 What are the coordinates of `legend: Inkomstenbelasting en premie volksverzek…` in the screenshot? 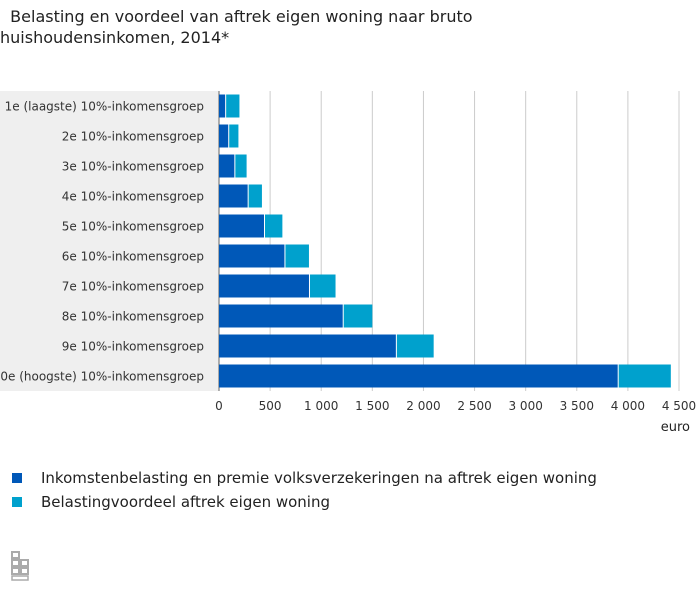 It's located at (304, 490).